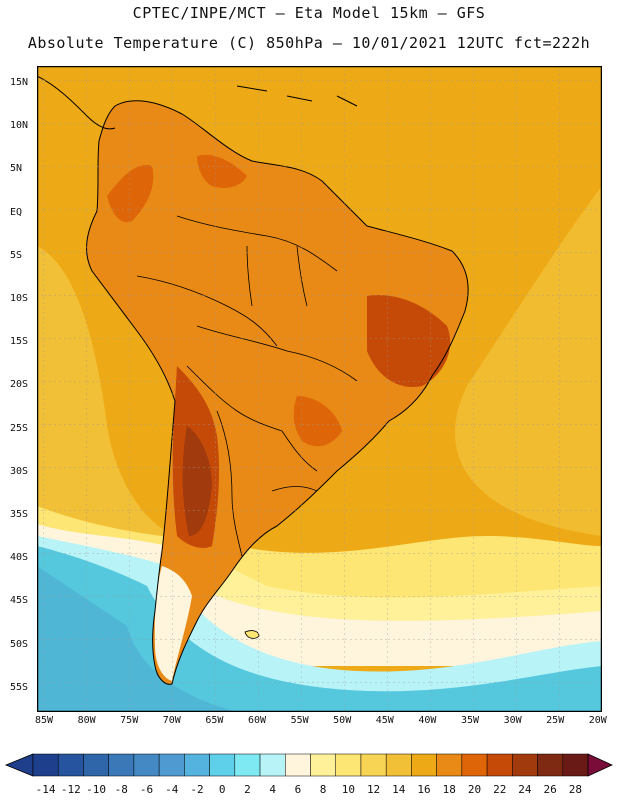 The height and width of the screenshot is (800, 618). Describe the element at coordinates (146, 789) in the screenshot. I see `colorbar-tick-label: -6` at that location.